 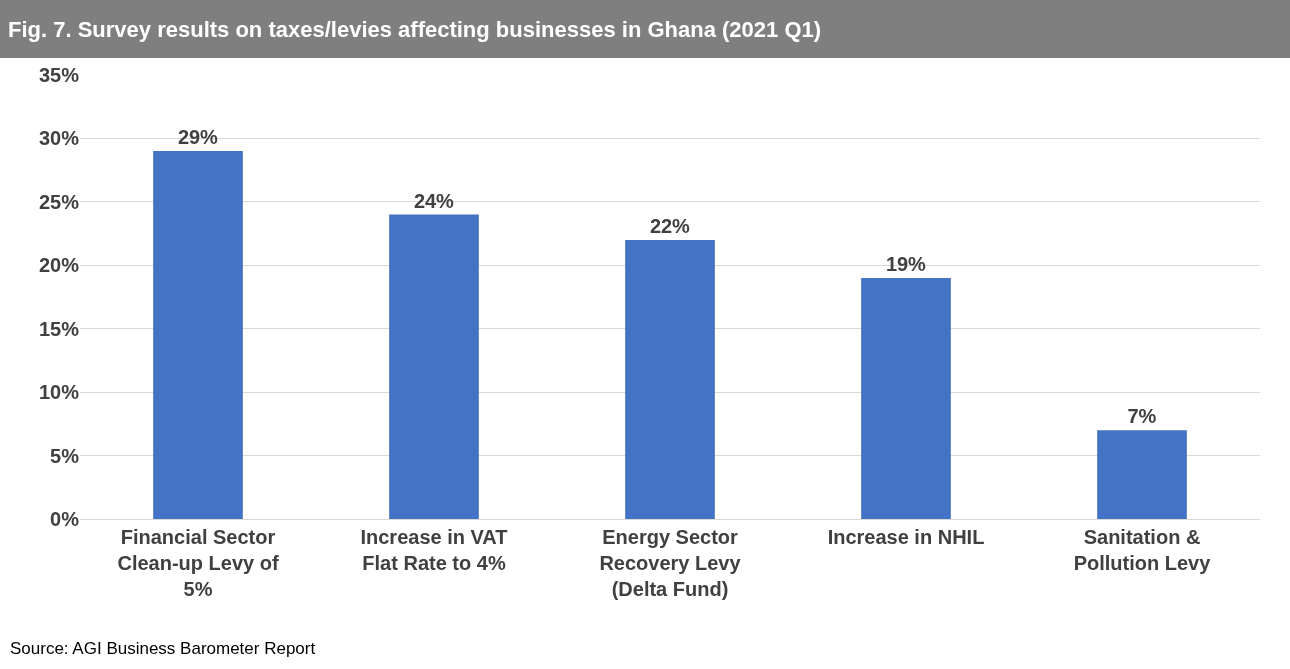 What do you see at coordinates (65, 519) in the screenshot?
I see `y-tick-label: 0%` at bounding box center [65, 519].